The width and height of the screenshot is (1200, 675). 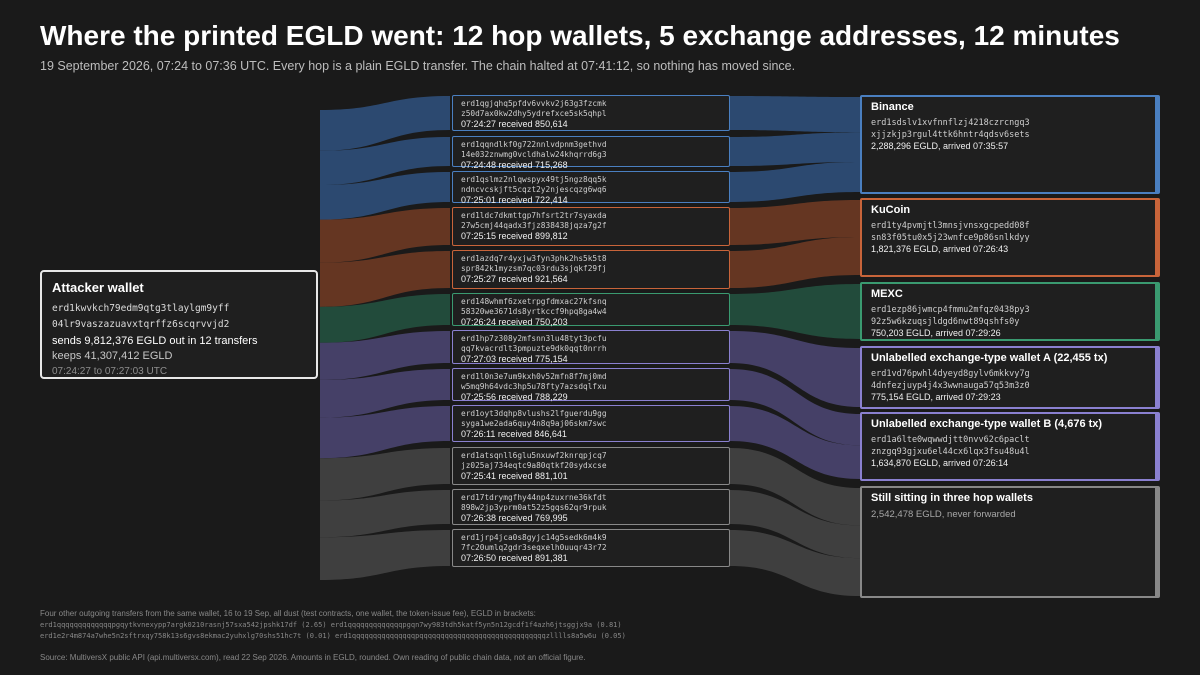 What do you see at coordinates (534, 154) in the screenshot?
I see `hop-address-line-2: 14e032znwmg0vcldhalw24khqrrd6g3` at bounding box center [534, 154].